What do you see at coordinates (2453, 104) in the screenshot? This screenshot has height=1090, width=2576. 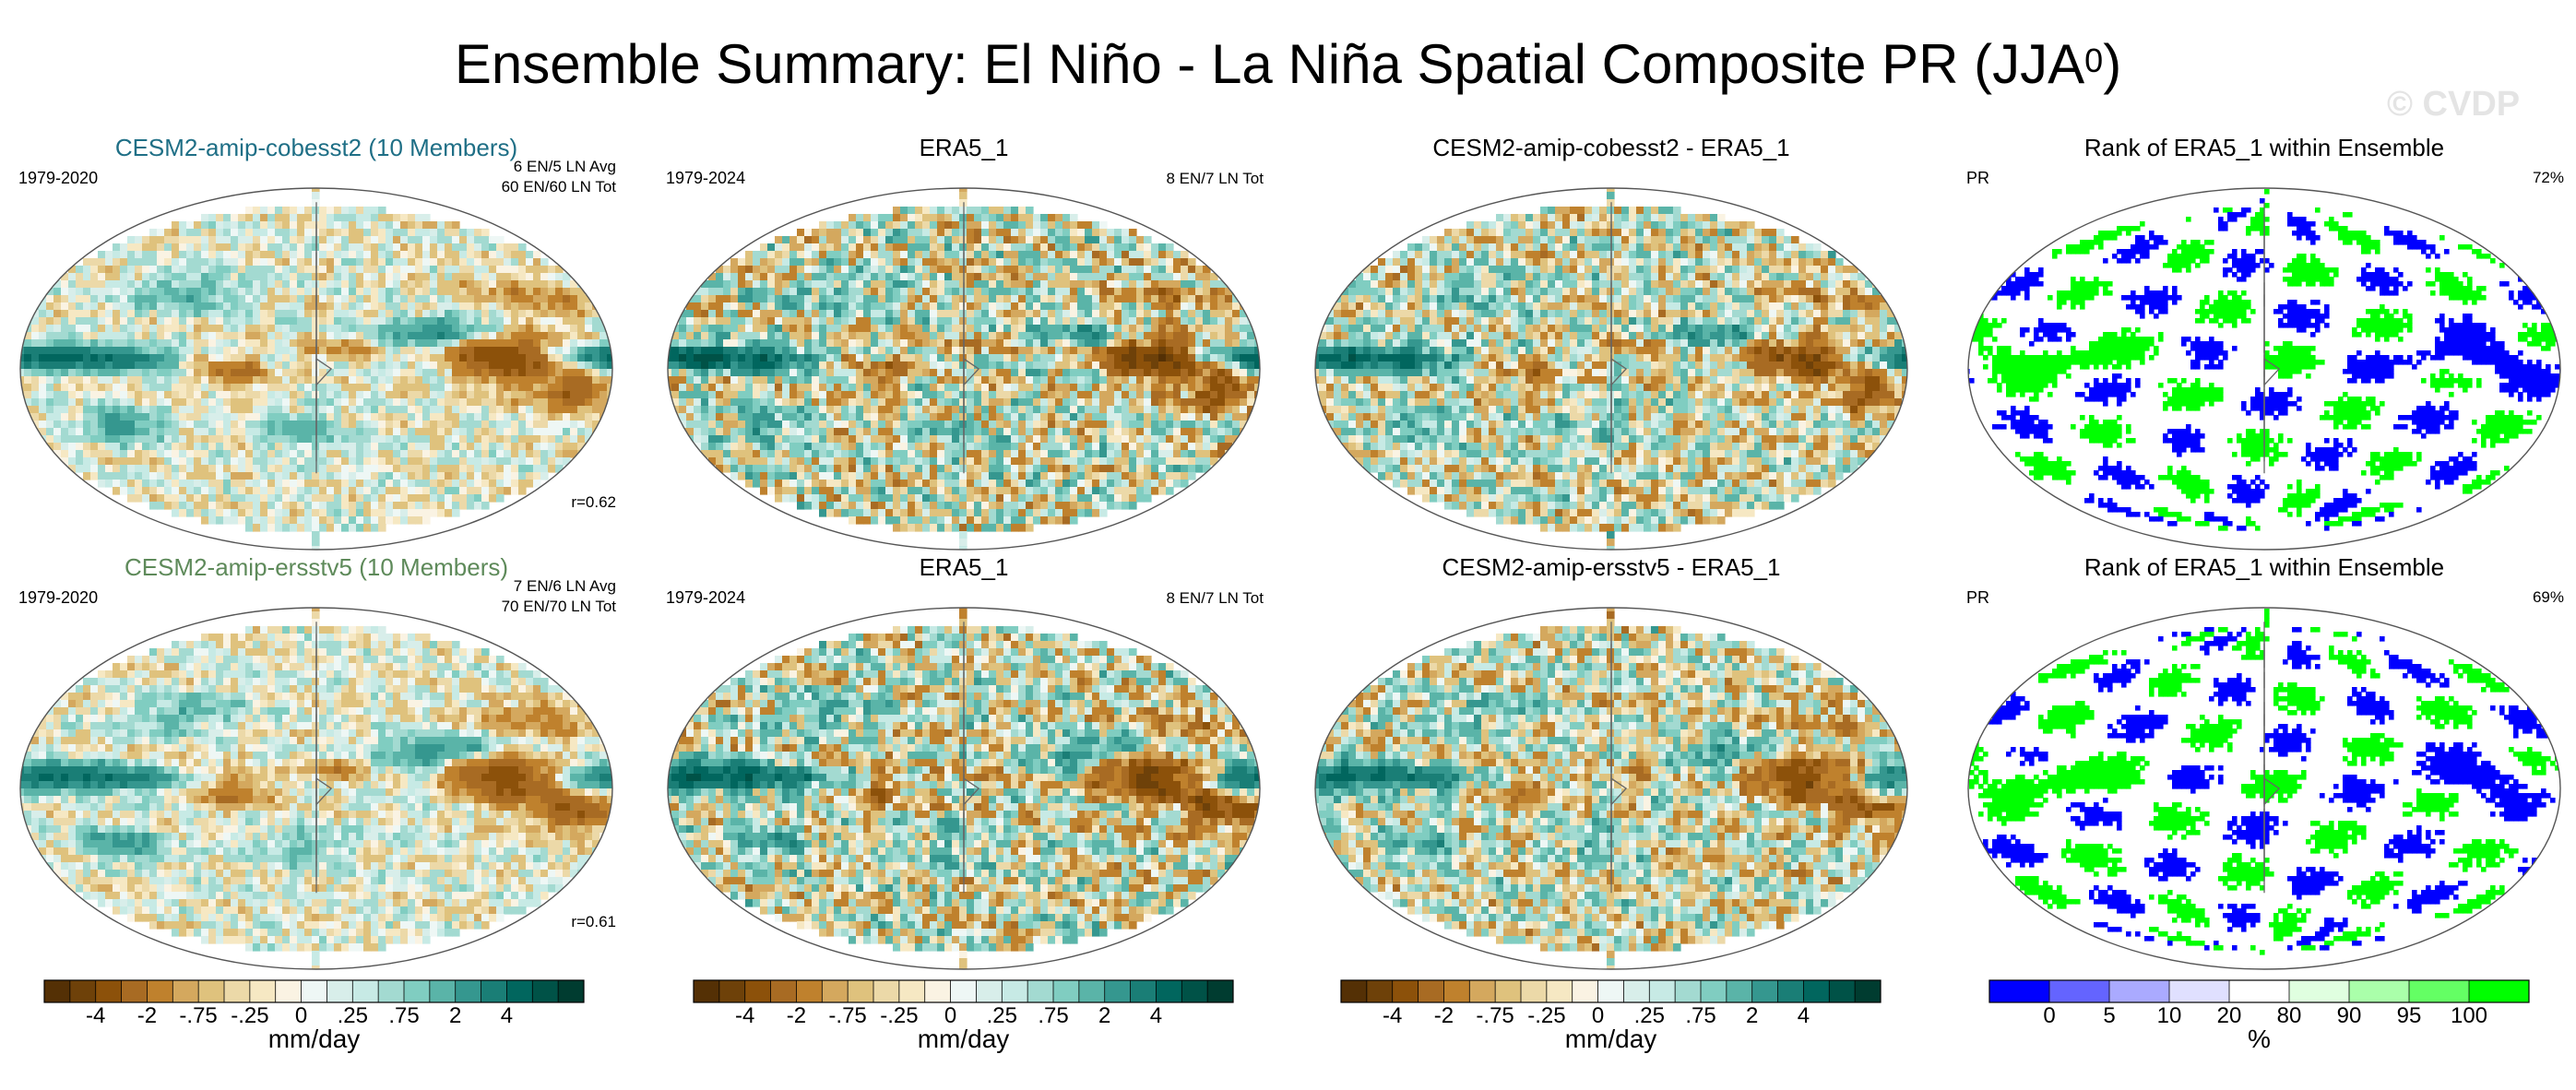 I see `watermark: © CVDP` at bounding box center [2453, 104].